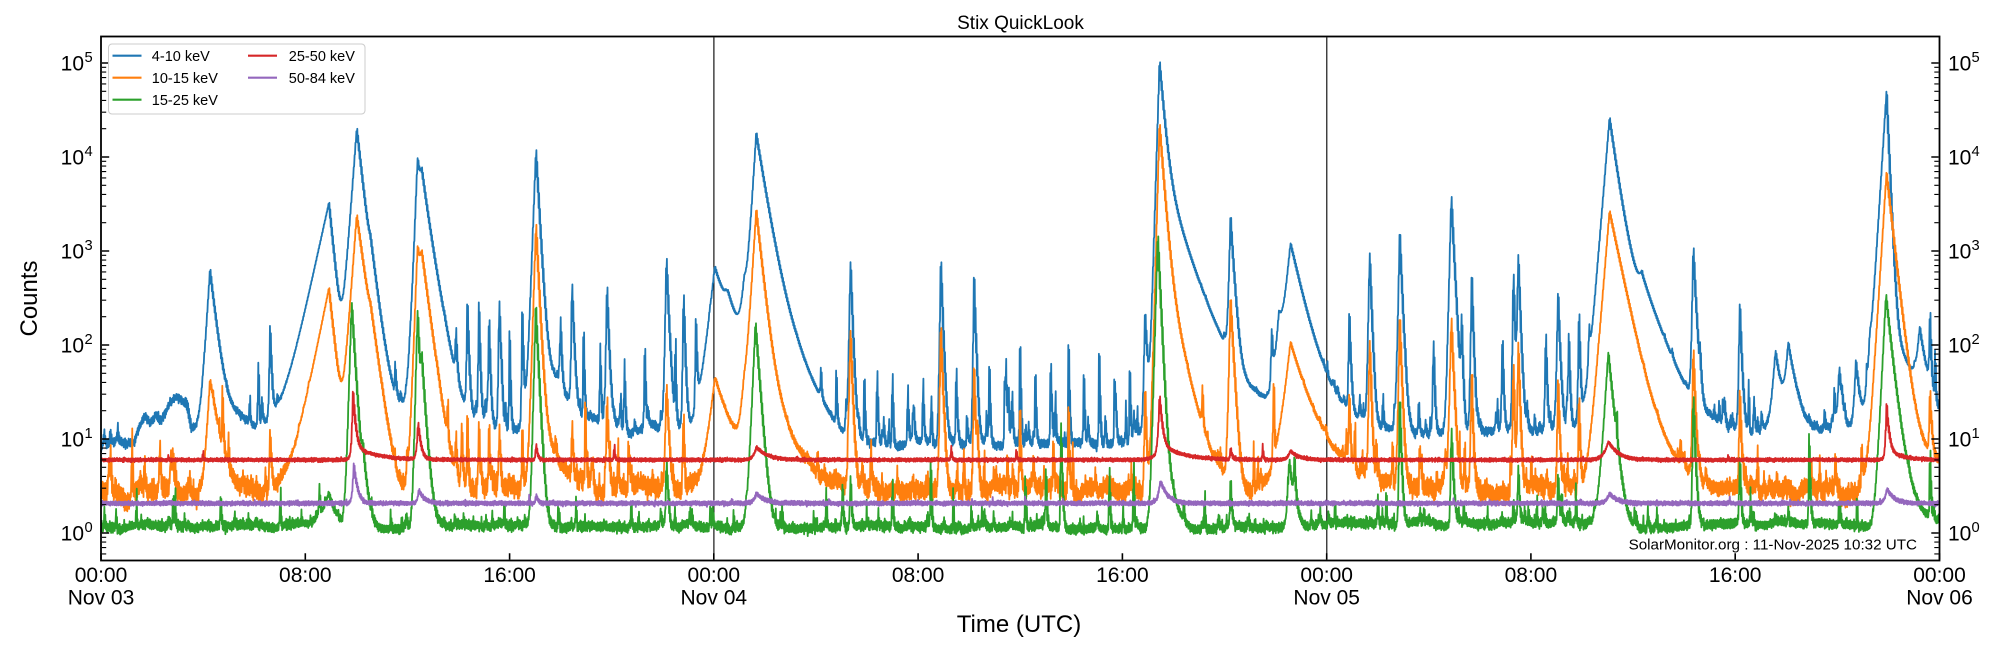 The height and width of the screenshot is (655, 2000). Describe the element at coordinates (1020, 23) in the screenshot. I see `svg-text: Stix QuickLook` at that location.